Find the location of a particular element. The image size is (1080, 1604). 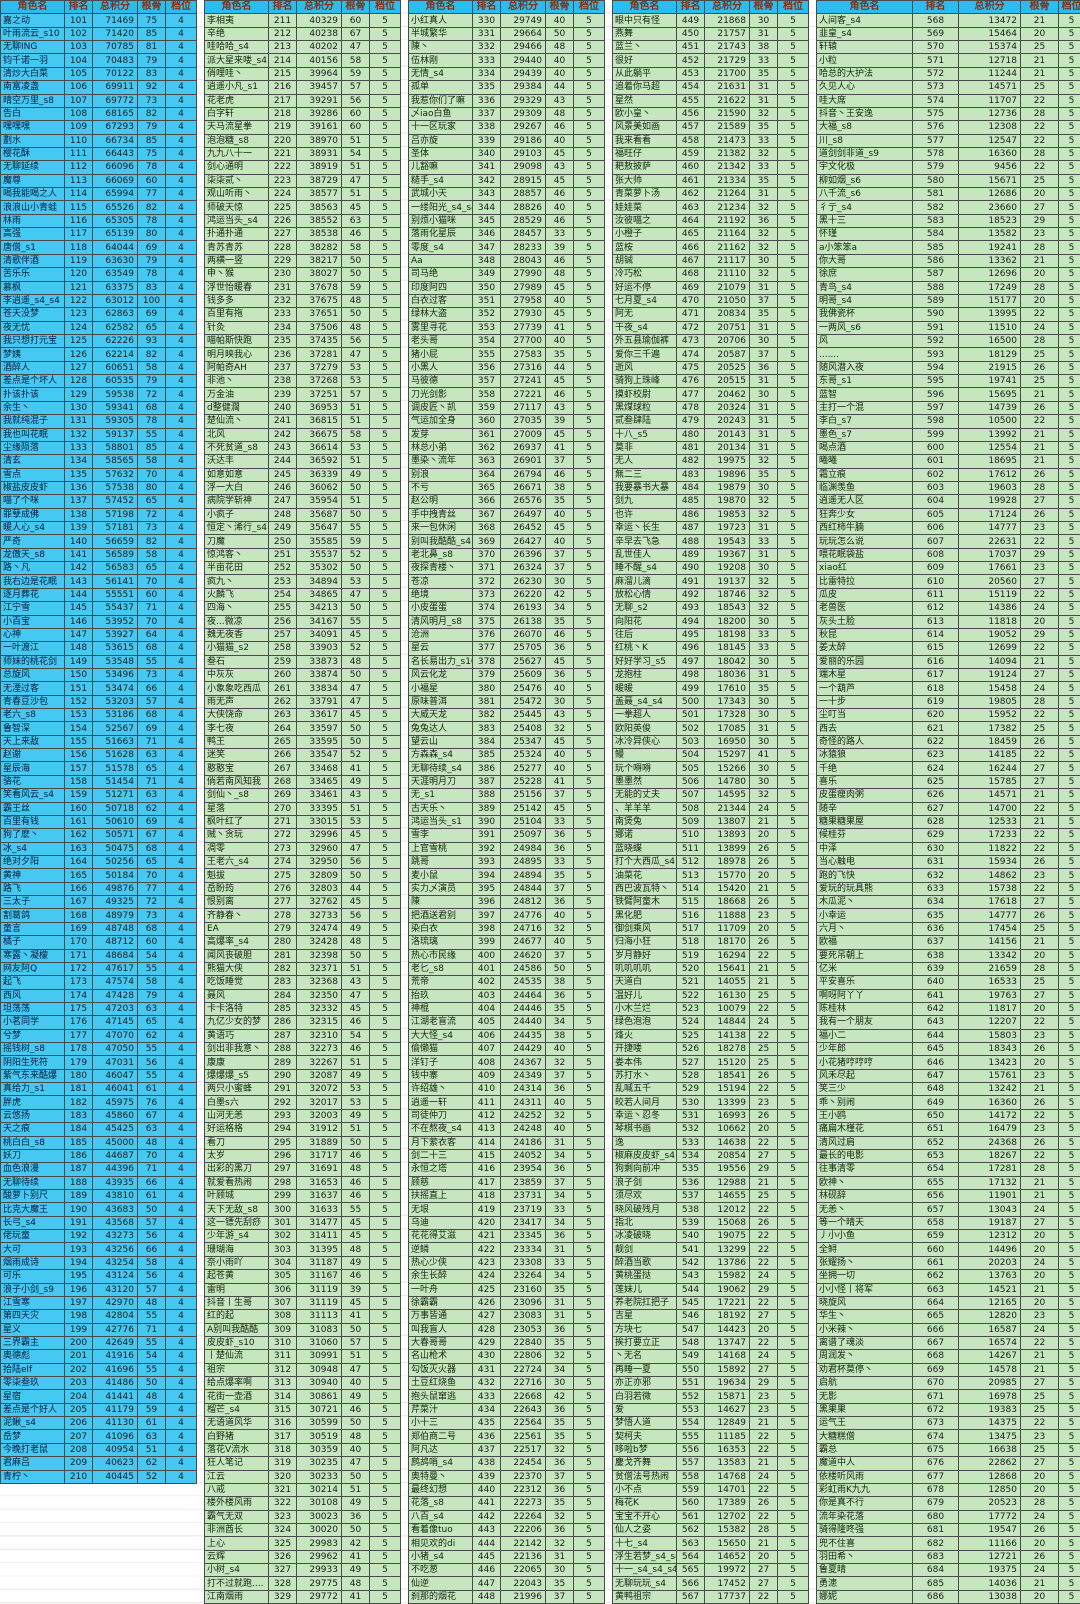

cell-name: 無二三 is located at coordinates (644, 474).